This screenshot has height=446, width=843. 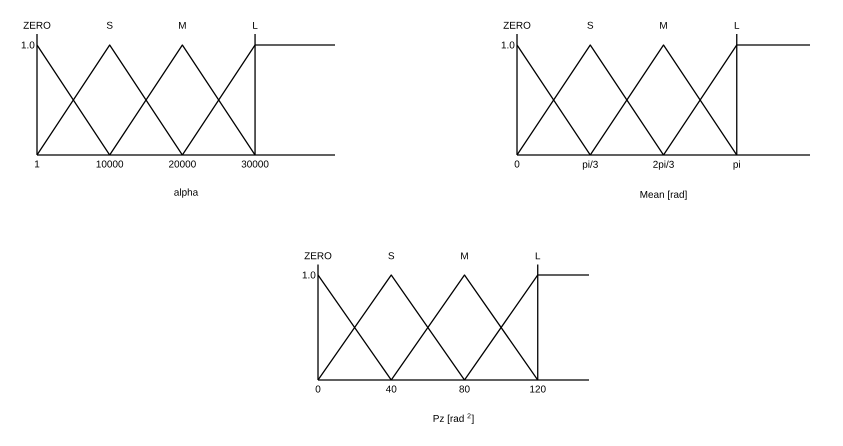 What do you see at coordinates (37, 164) in the screenshot?
I see `x-tick-label: 1` at bounding box center [37, 164].